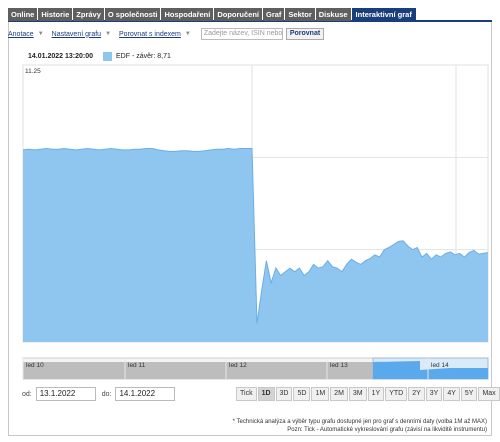 The image size is (500, 442). What do you see at coordinates (300, 14) in the screenshot?
I see `tab-sektor: Sektor` at bounding box center [300, 14].